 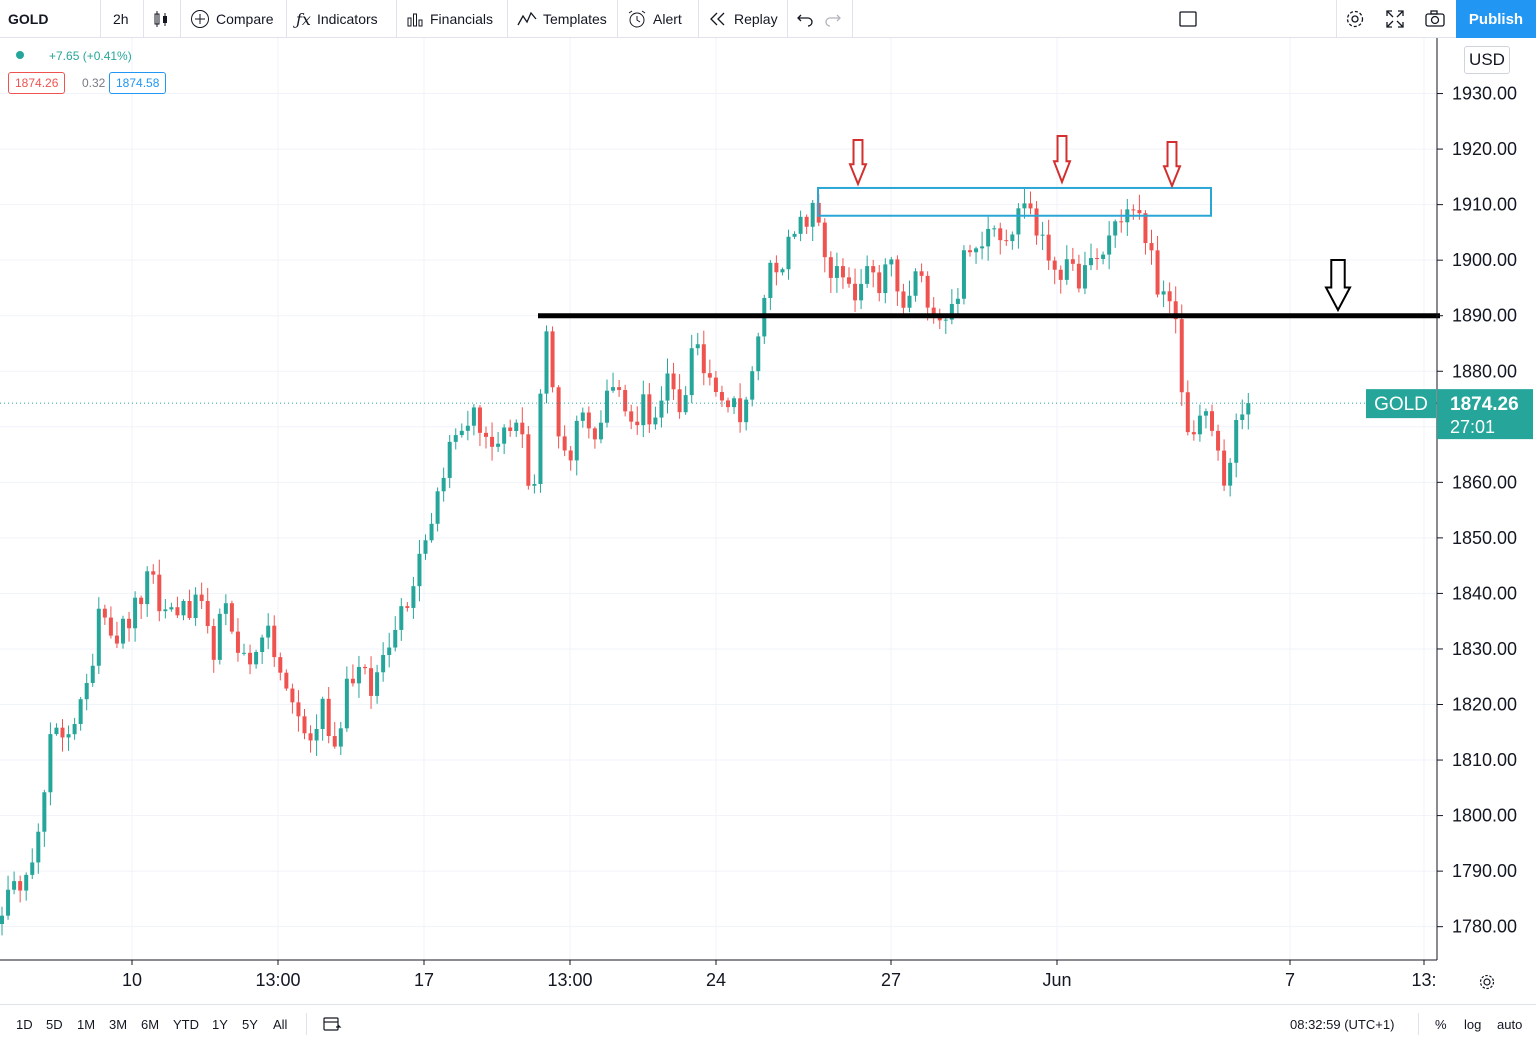 I want to click on undo-icon, so click(x=805, y=20).